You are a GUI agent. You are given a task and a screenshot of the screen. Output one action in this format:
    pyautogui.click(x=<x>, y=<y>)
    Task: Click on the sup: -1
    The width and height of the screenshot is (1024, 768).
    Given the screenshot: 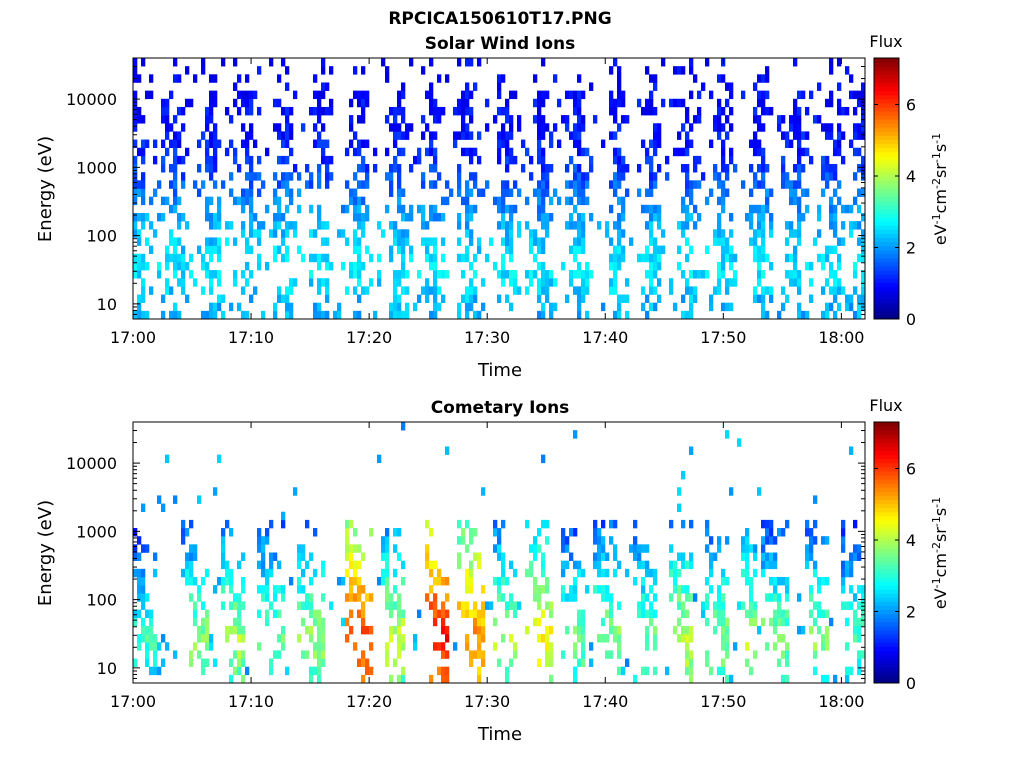 What is the action you would take?
    pyautogui.click(x=936, y=138)
    